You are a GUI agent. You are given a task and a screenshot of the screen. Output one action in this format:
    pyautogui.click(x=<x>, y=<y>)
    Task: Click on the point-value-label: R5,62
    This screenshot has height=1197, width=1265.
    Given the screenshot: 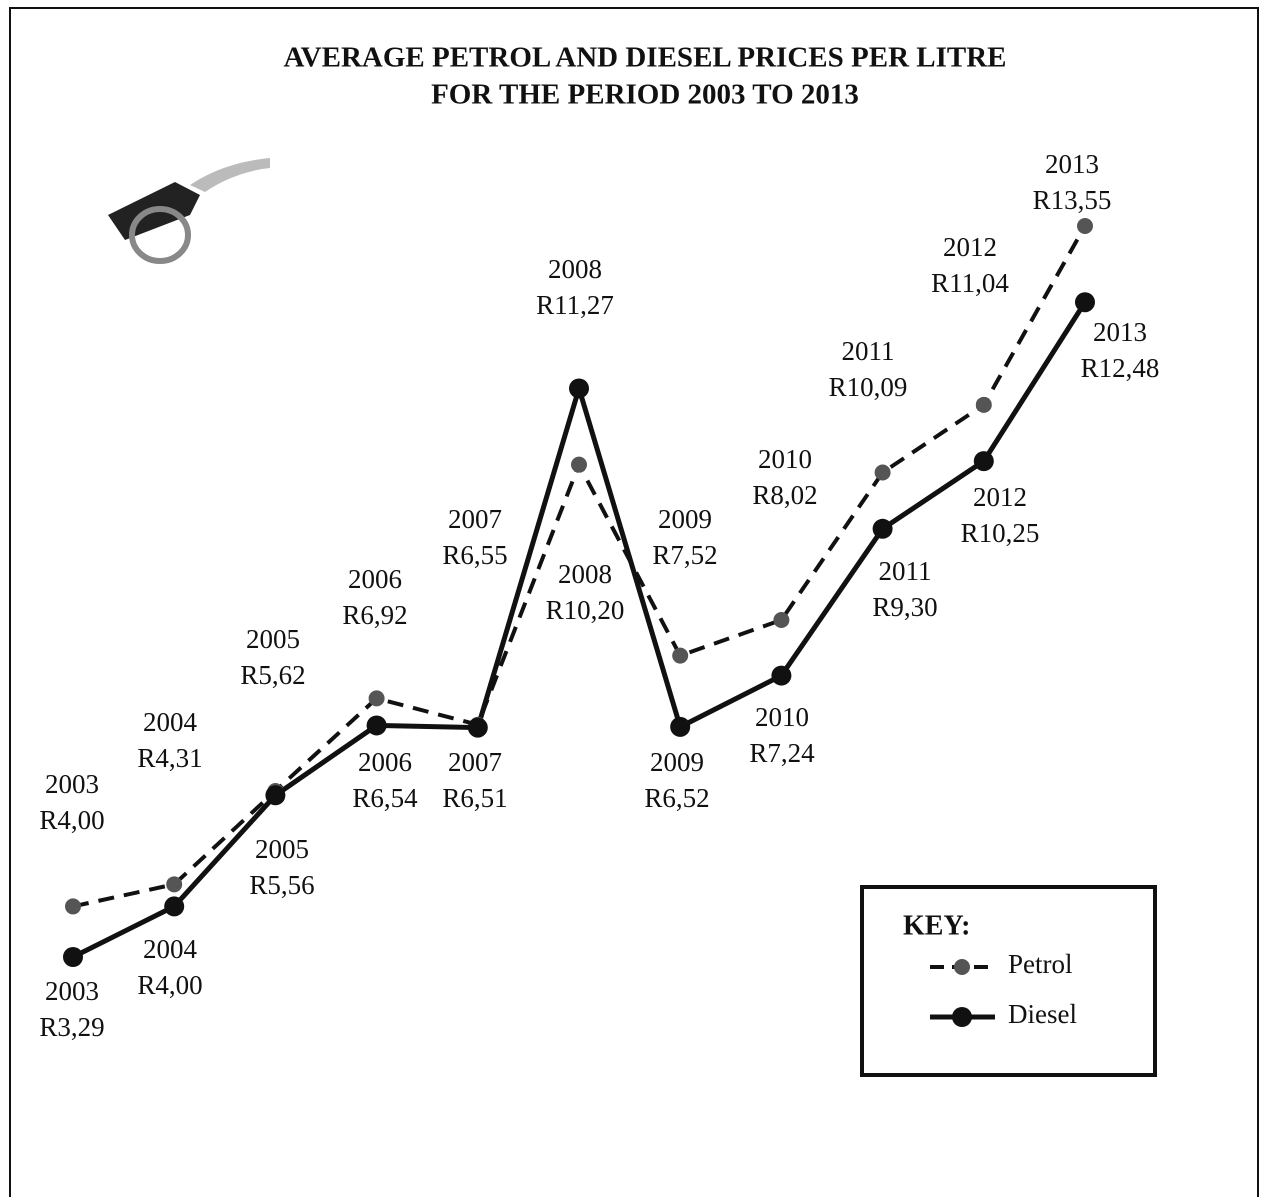 What is the action you would take?
    pyautogui.click(x=272, y=675)
    